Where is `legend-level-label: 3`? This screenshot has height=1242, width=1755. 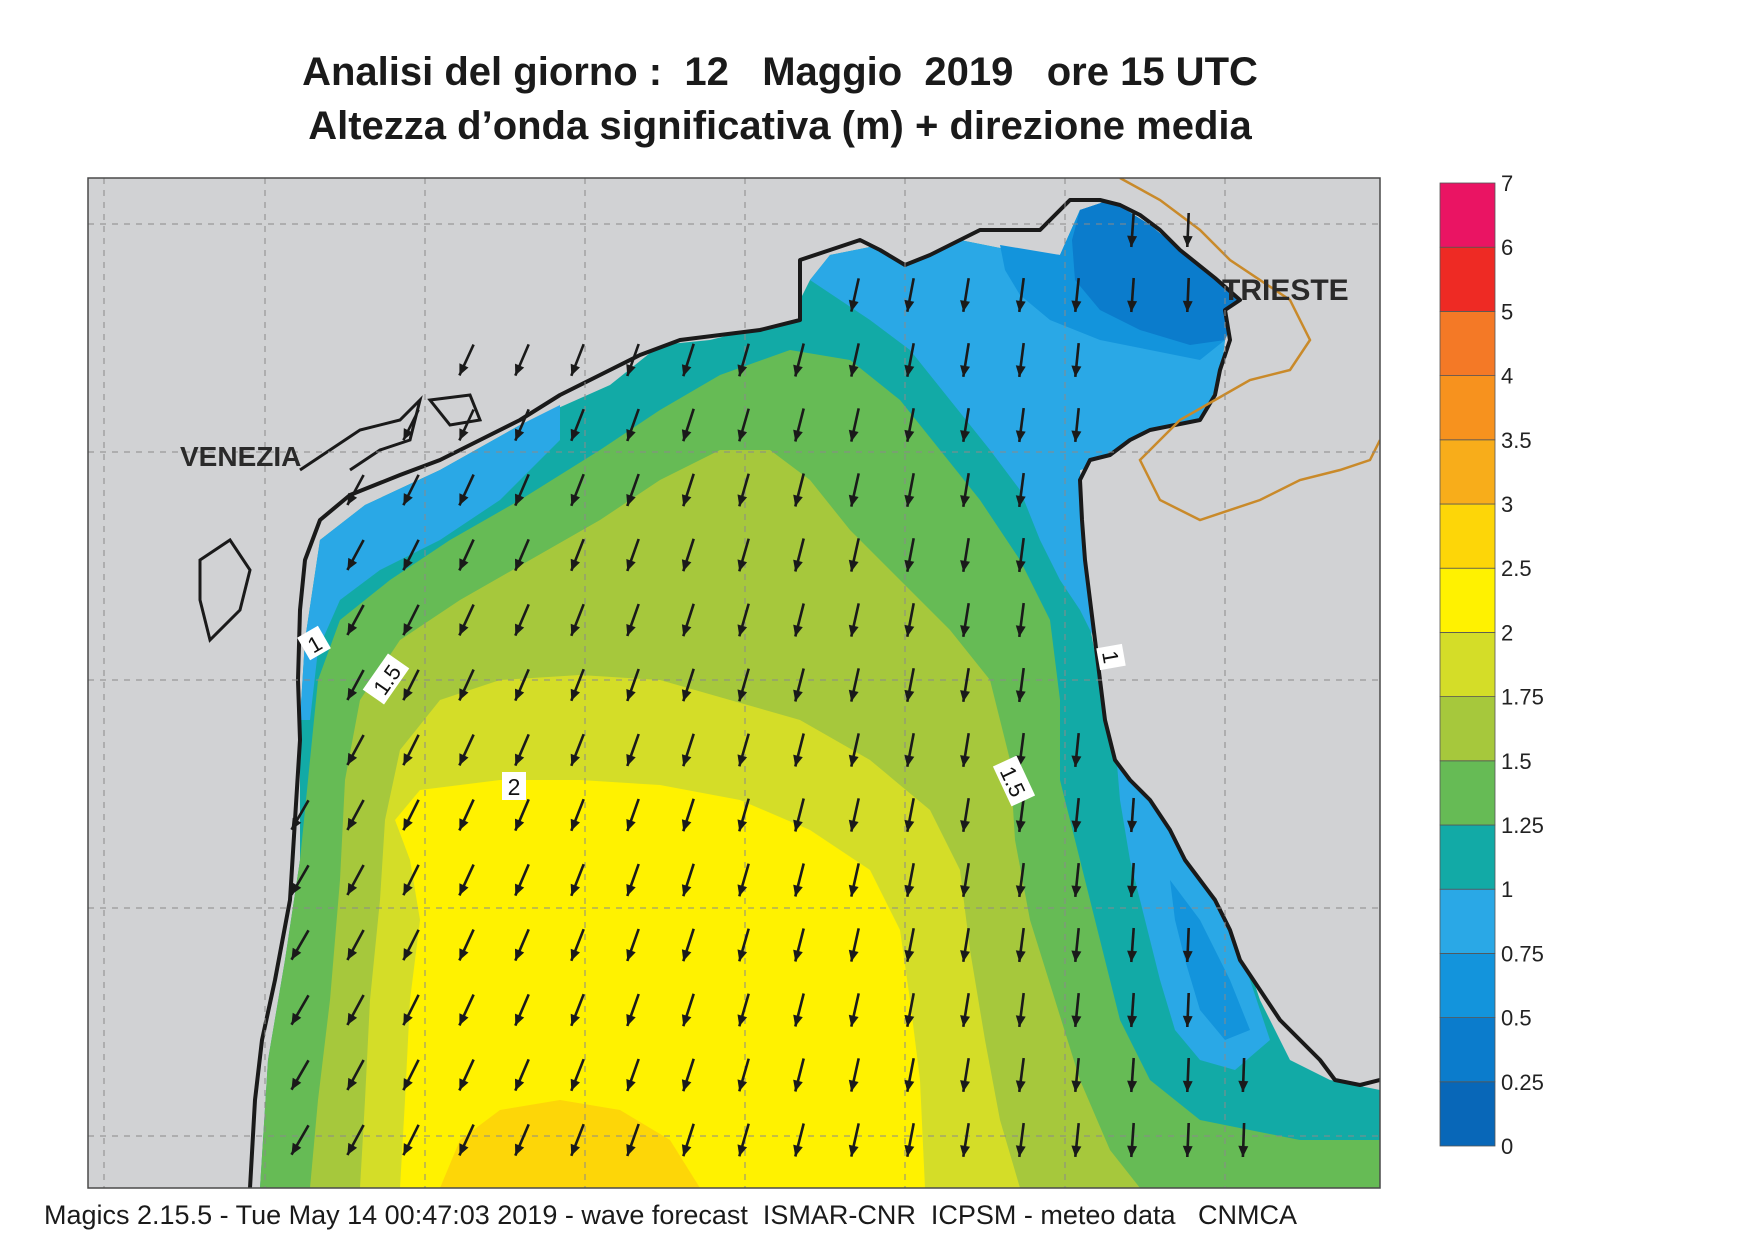 legend-level-label: 3 is located at coordinates (1507, 504).